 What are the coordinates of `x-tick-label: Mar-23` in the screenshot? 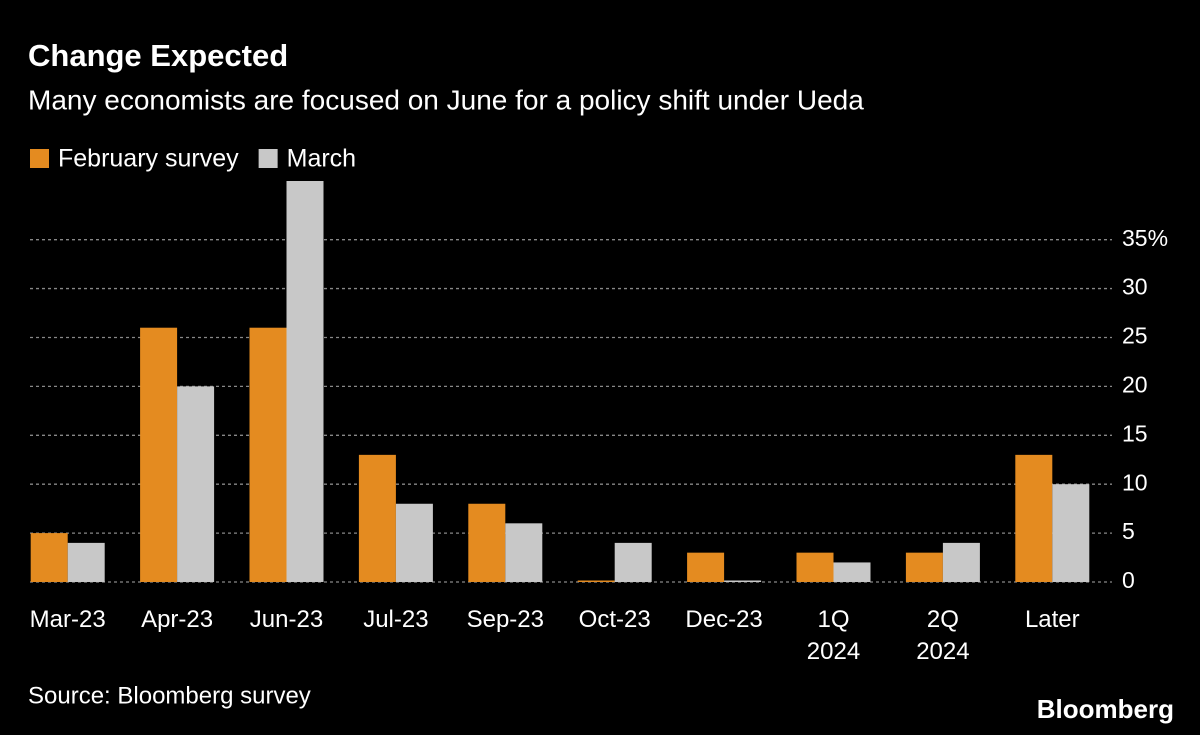 It's located at (67, 619).